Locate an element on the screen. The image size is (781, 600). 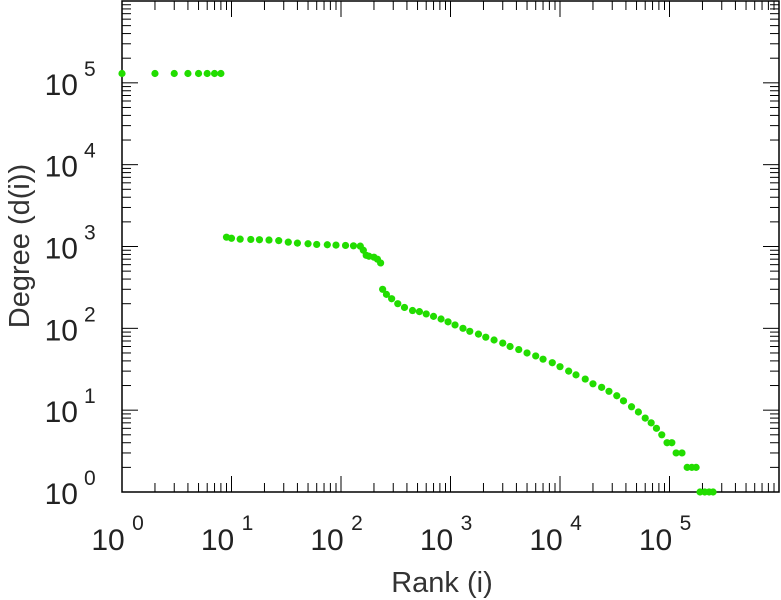
x-tick-label: 10 4 is located at coordinates (555, 534).